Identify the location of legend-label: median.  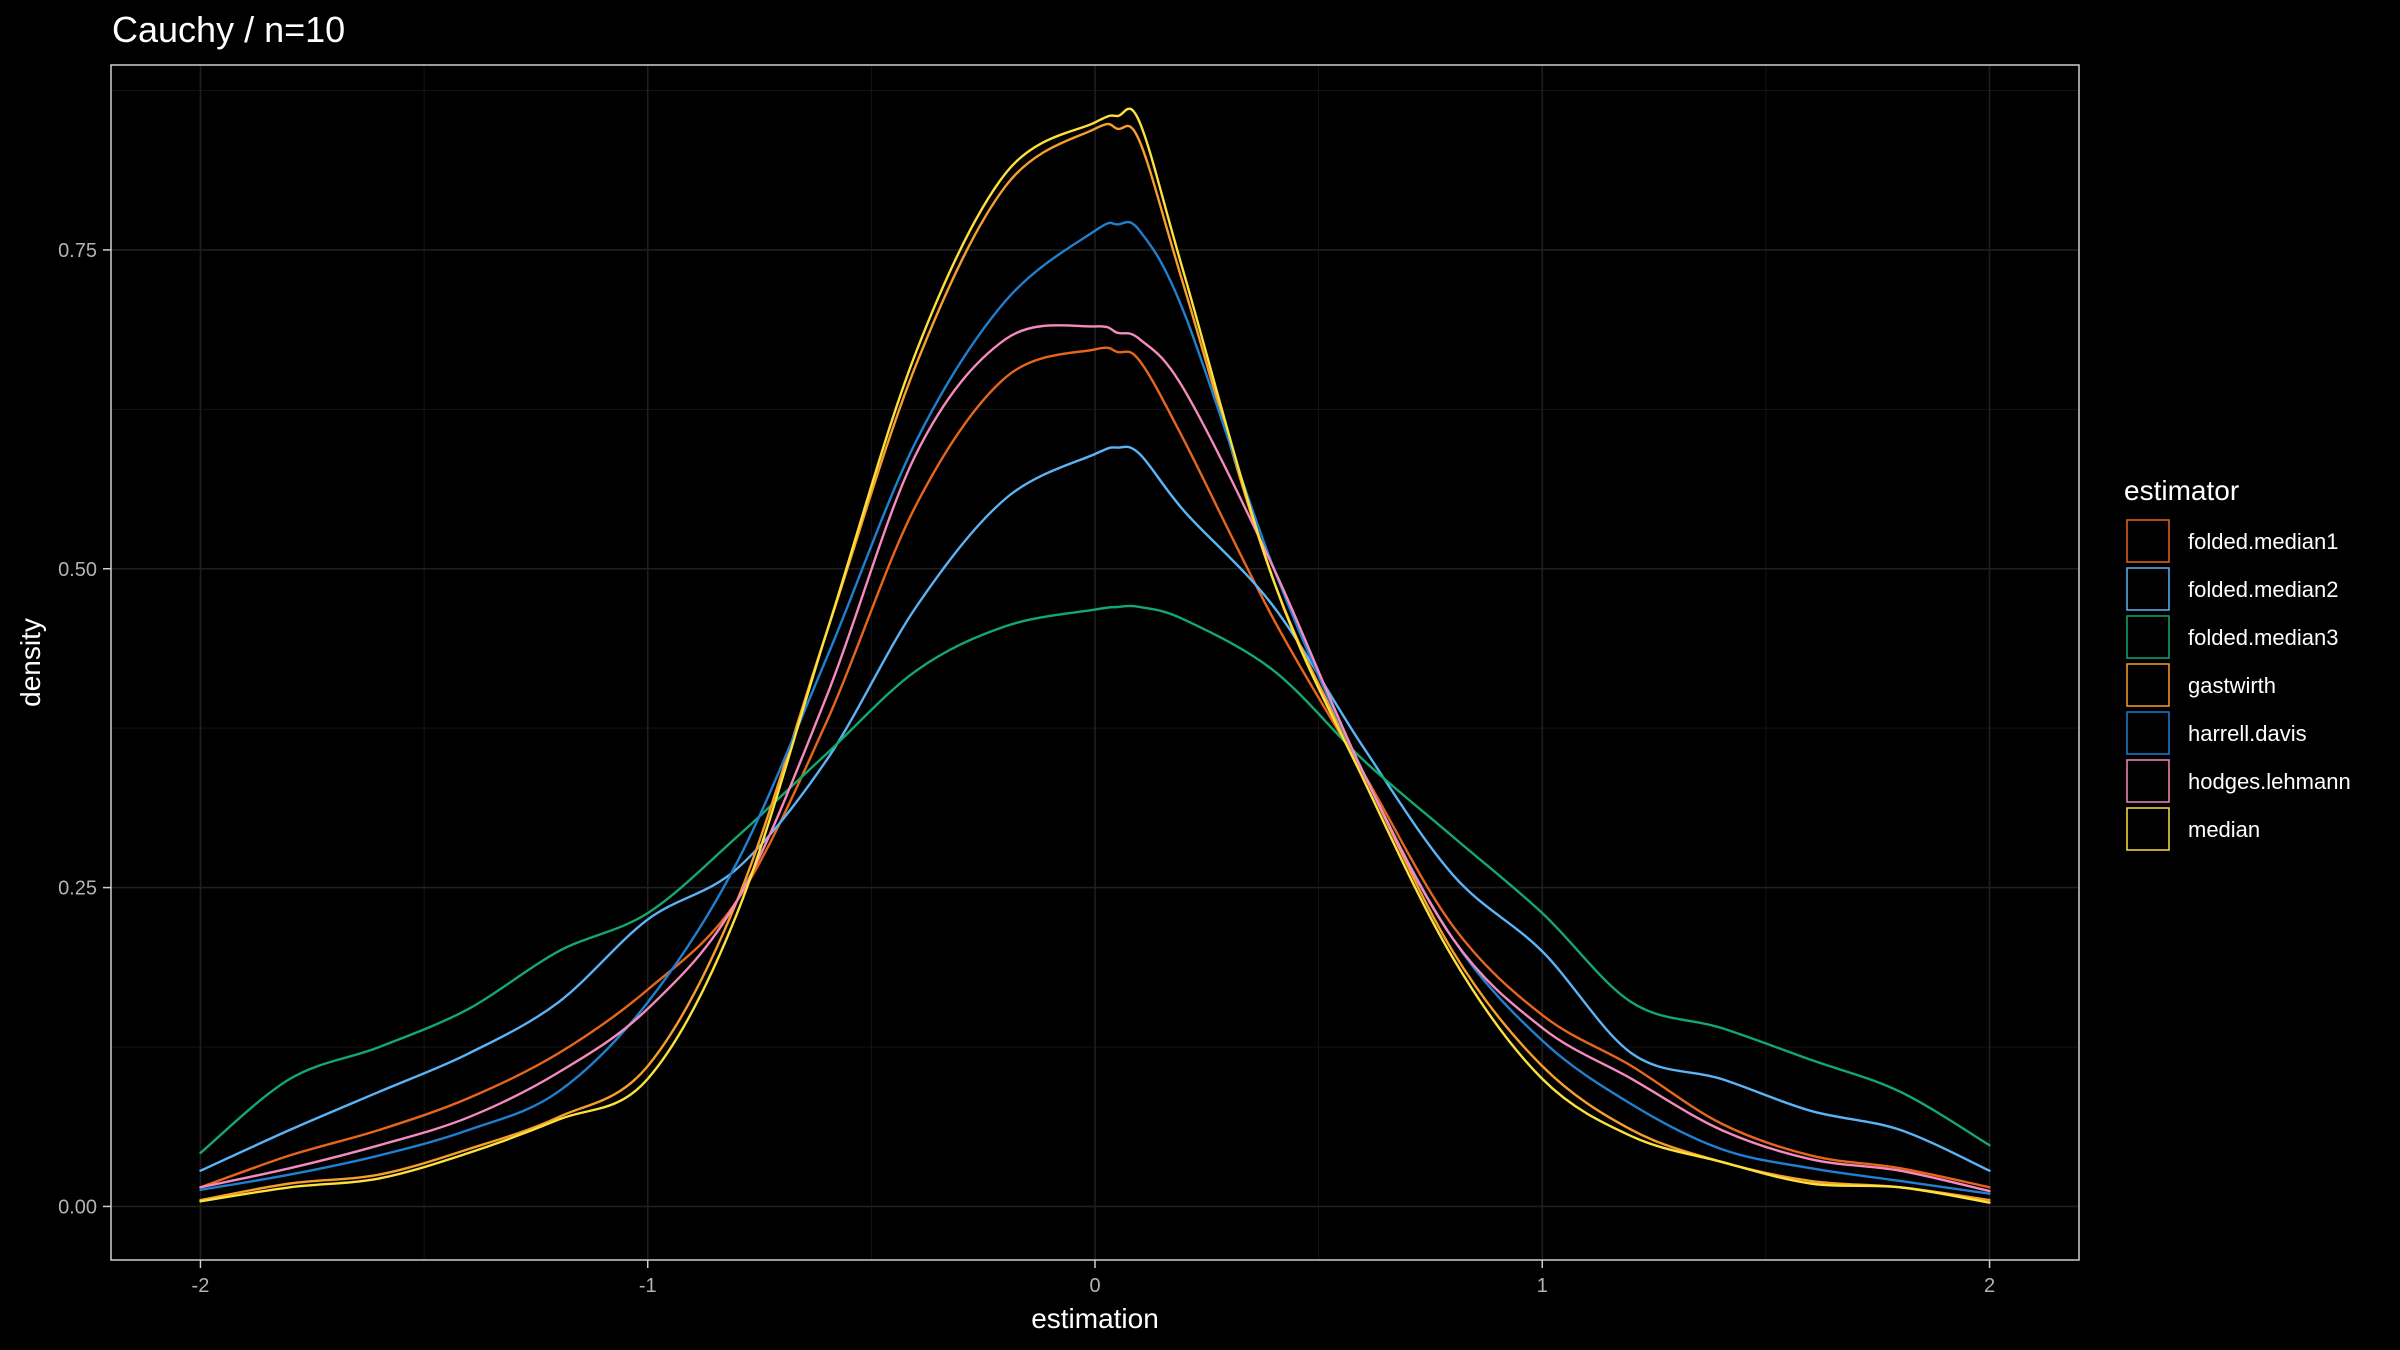
(2224, 829).